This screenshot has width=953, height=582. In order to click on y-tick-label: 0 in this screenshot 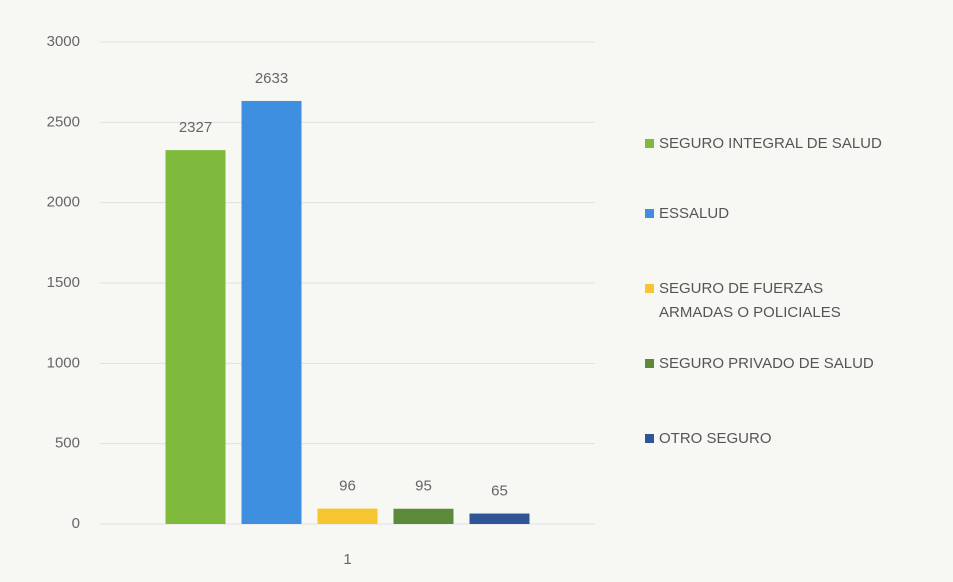, I will do `click(76, 523)`.